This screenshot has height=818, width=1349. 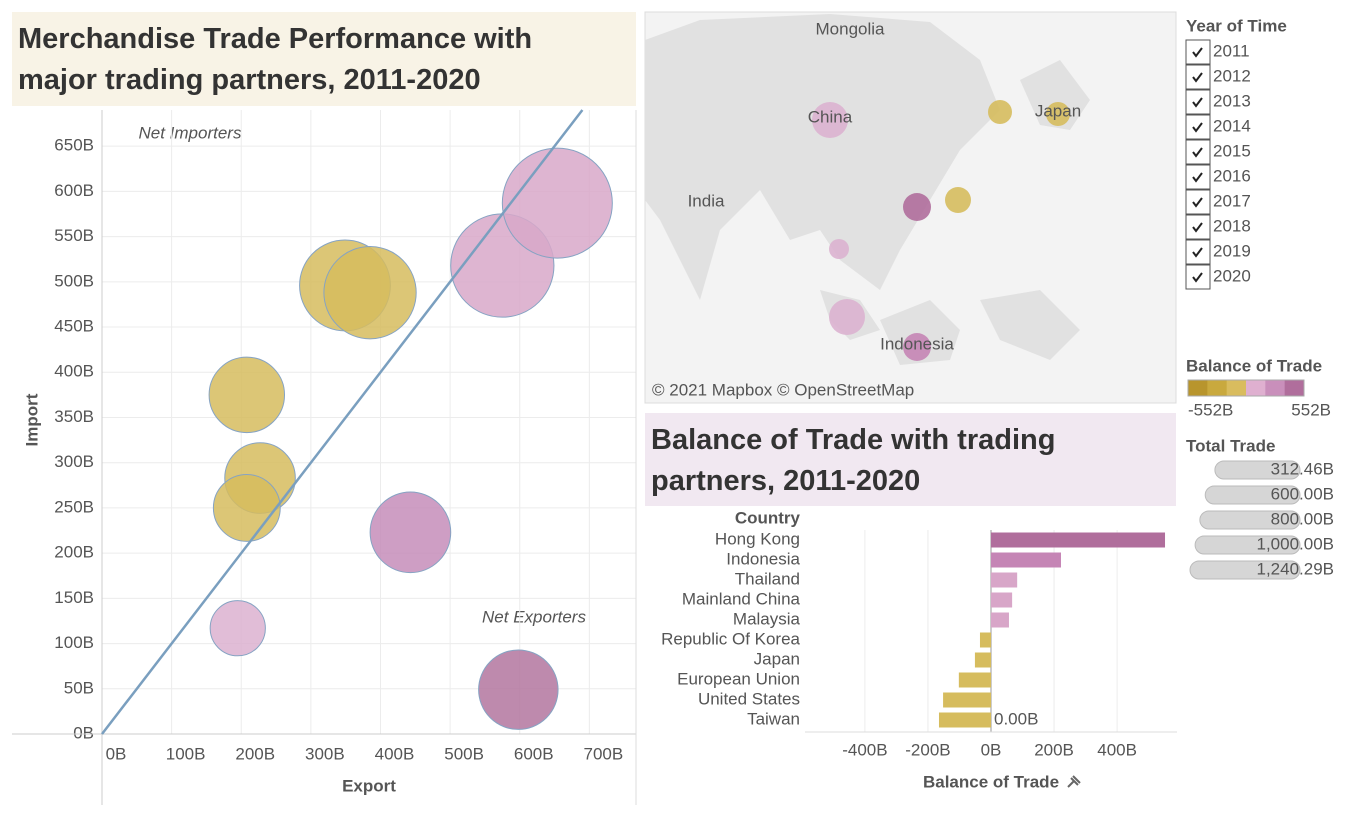 I want to click on category-label: Japan, so click(x=777, y=658).